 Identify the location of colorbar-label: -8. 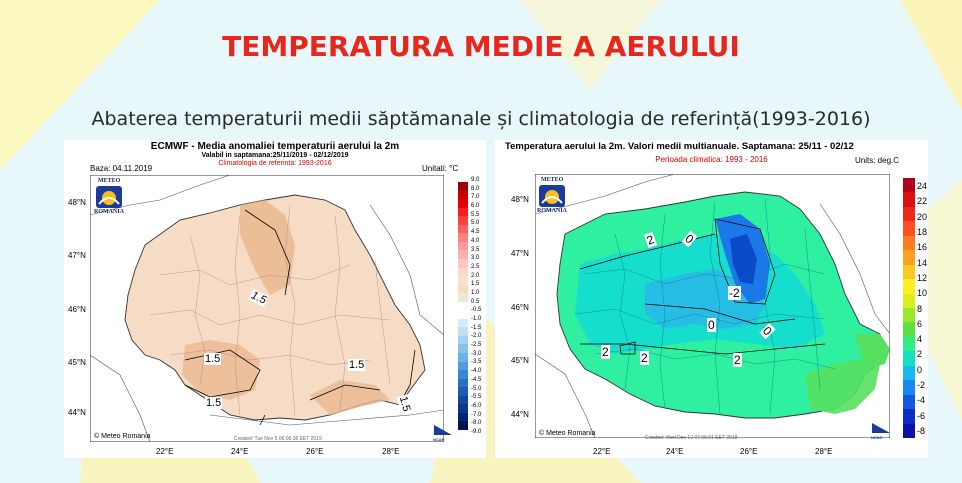
(921, 431).